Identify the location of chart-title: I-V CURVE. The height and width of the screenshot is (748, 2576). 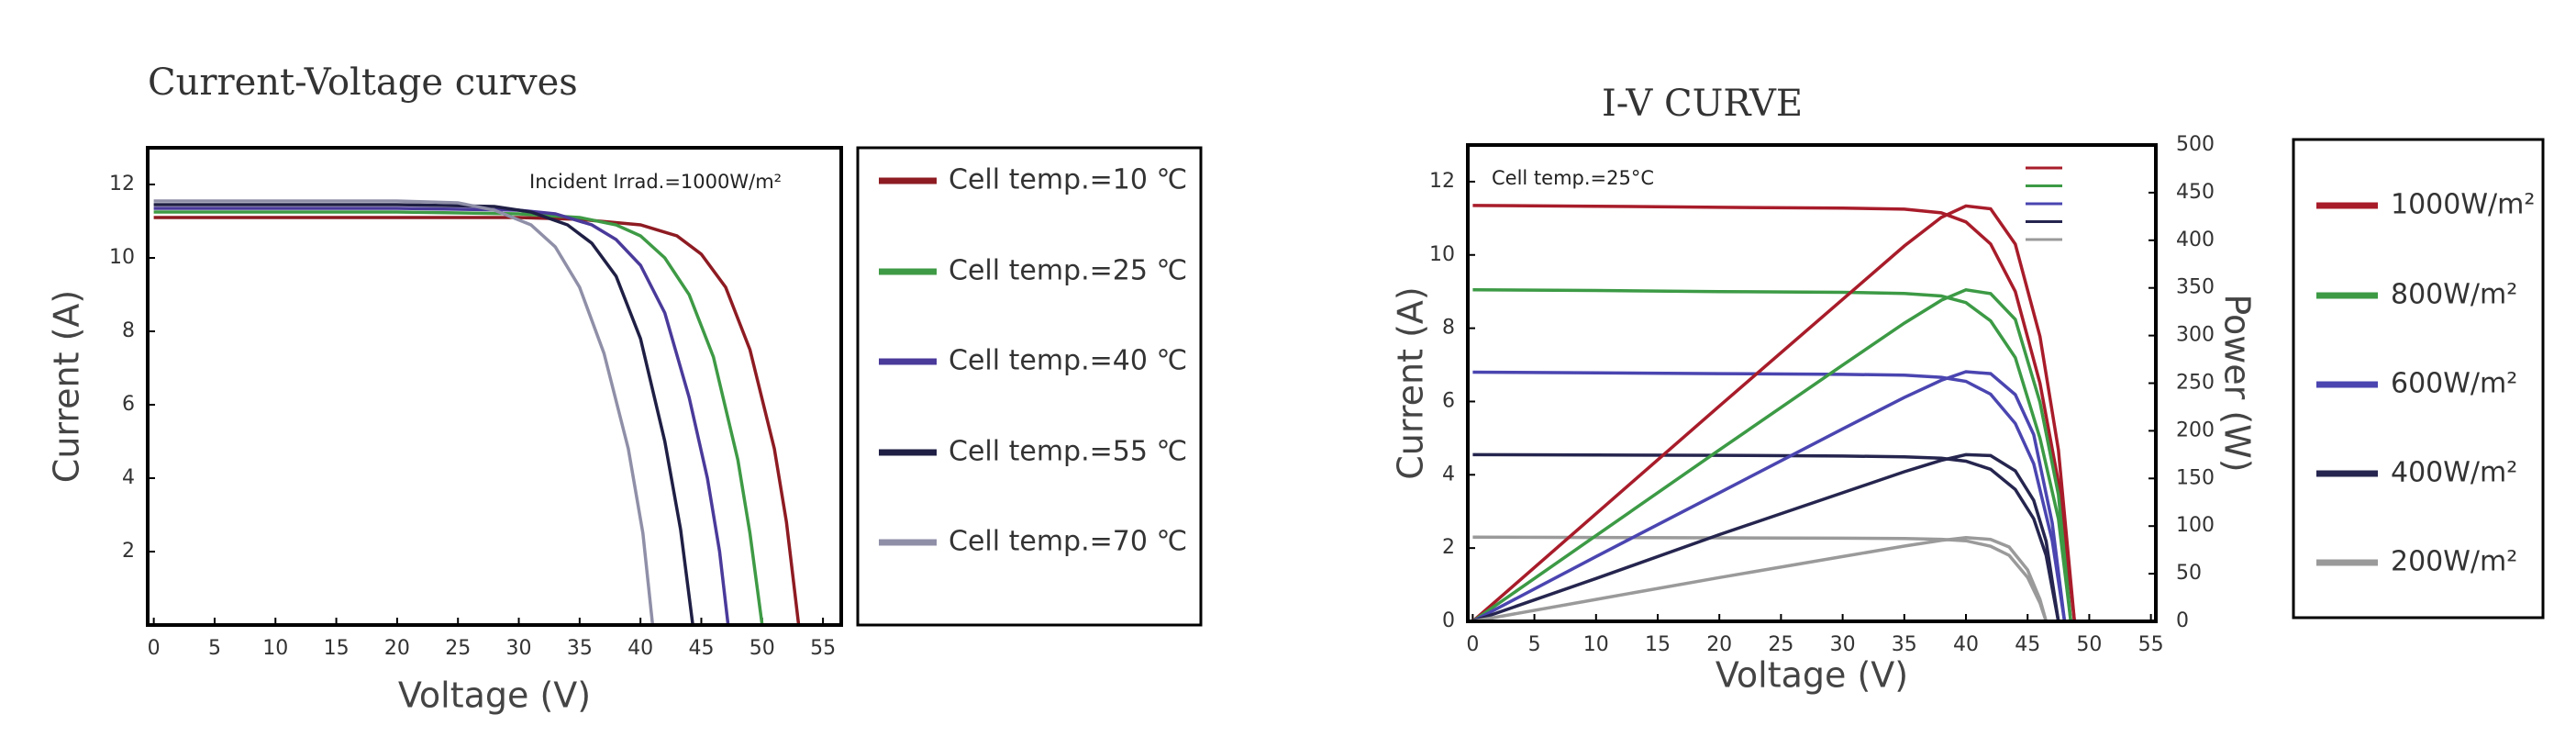
(1702, 104).